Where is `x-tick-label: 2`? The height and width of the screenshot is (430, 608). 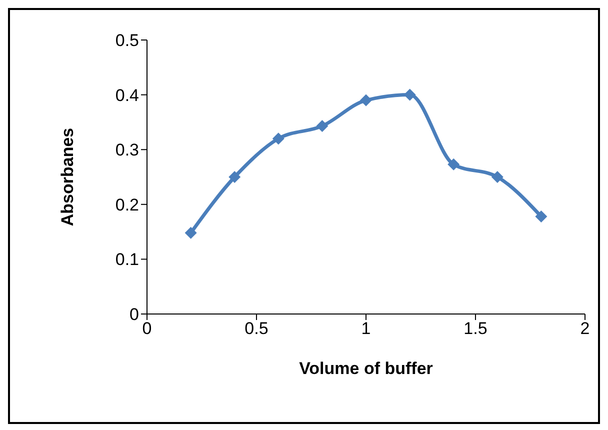 x-tick-label: 2 is located at coordinates (585, 328).